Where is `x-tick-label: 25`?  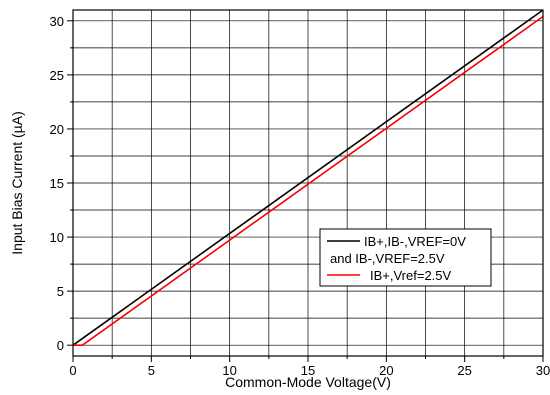
x-tick-label: 25 is located at coordinates (464, 370).